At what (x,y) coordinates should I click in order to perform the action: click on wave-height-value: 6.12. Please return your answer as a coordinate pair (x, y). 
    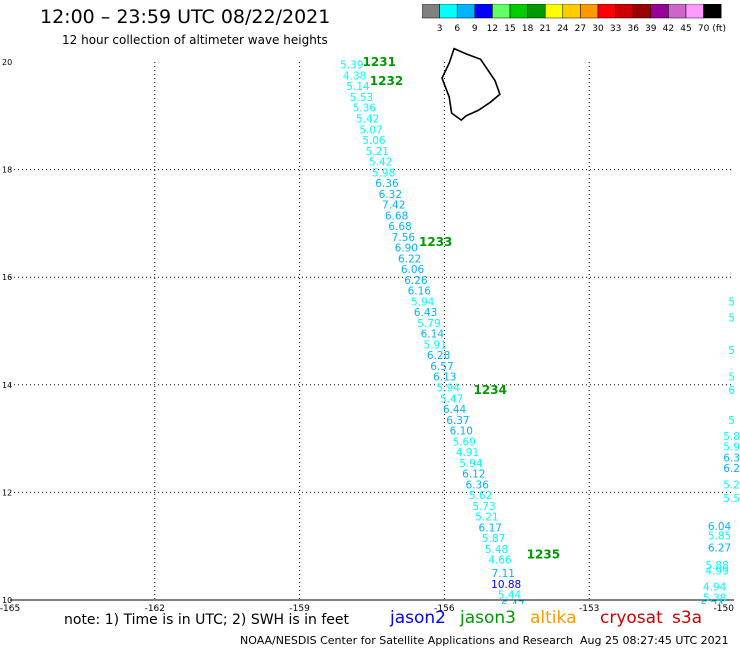
    Looking at the image, I should click on (473, 475).